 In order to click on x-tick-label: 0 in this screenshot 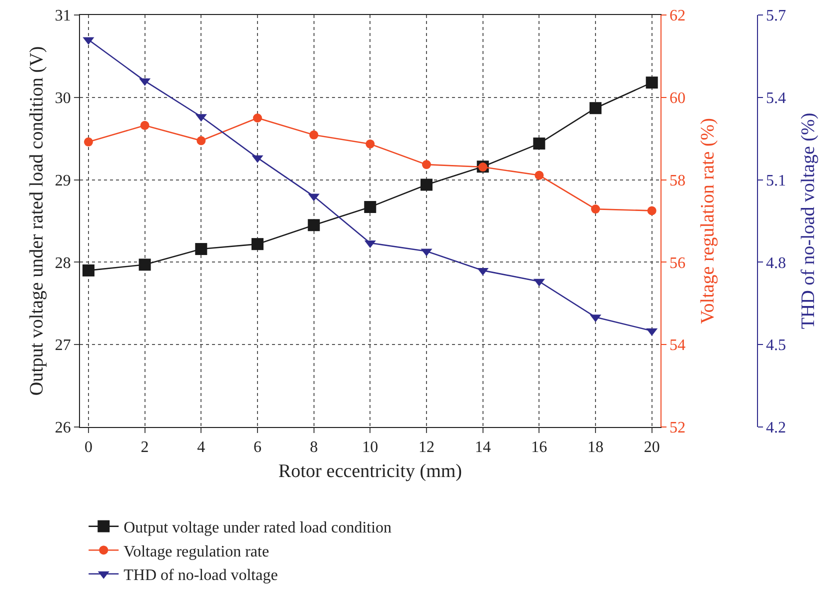, I will do `click(88, 447)`.